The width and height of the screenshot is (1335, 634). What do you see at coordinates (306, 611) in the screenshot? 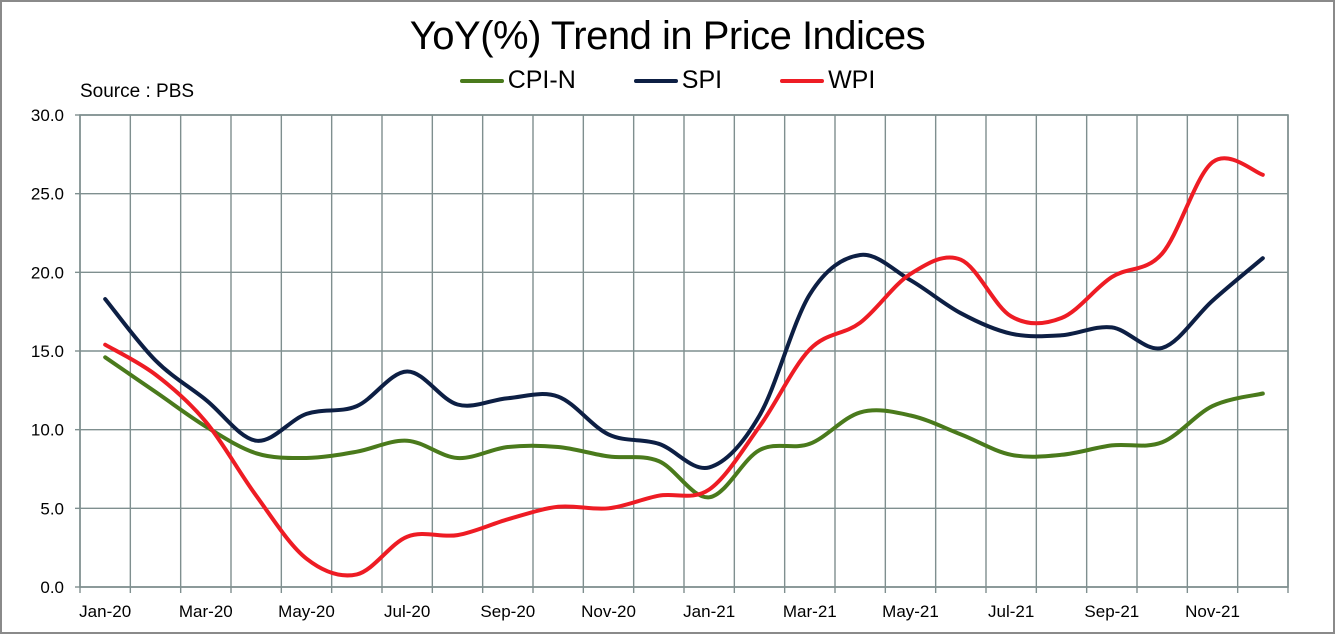
I see `x-tick-label: May-20` at bounding box center [306, 611].